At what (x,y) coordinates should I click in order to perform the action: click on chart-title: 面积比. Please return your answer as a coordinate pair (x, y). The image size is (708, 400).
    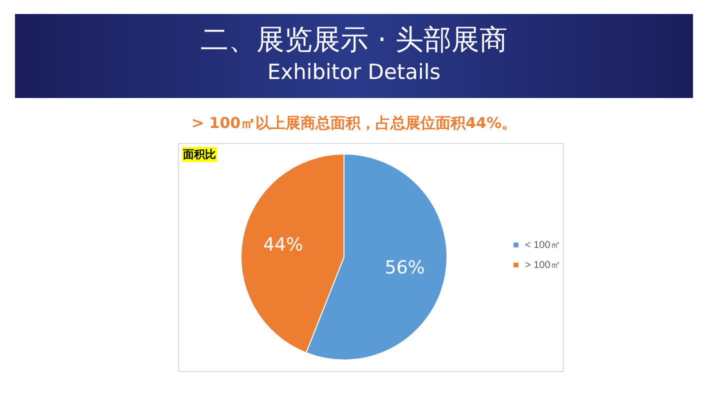
    Looking at the image, I should click on (199, 154).